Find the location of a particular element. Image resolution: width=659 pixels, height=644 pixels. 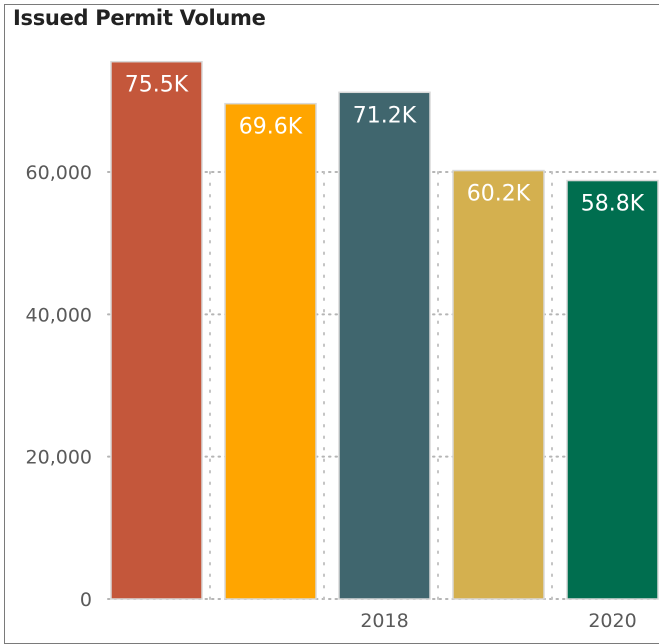

bar-2017 is located at coordinates (270, 351).